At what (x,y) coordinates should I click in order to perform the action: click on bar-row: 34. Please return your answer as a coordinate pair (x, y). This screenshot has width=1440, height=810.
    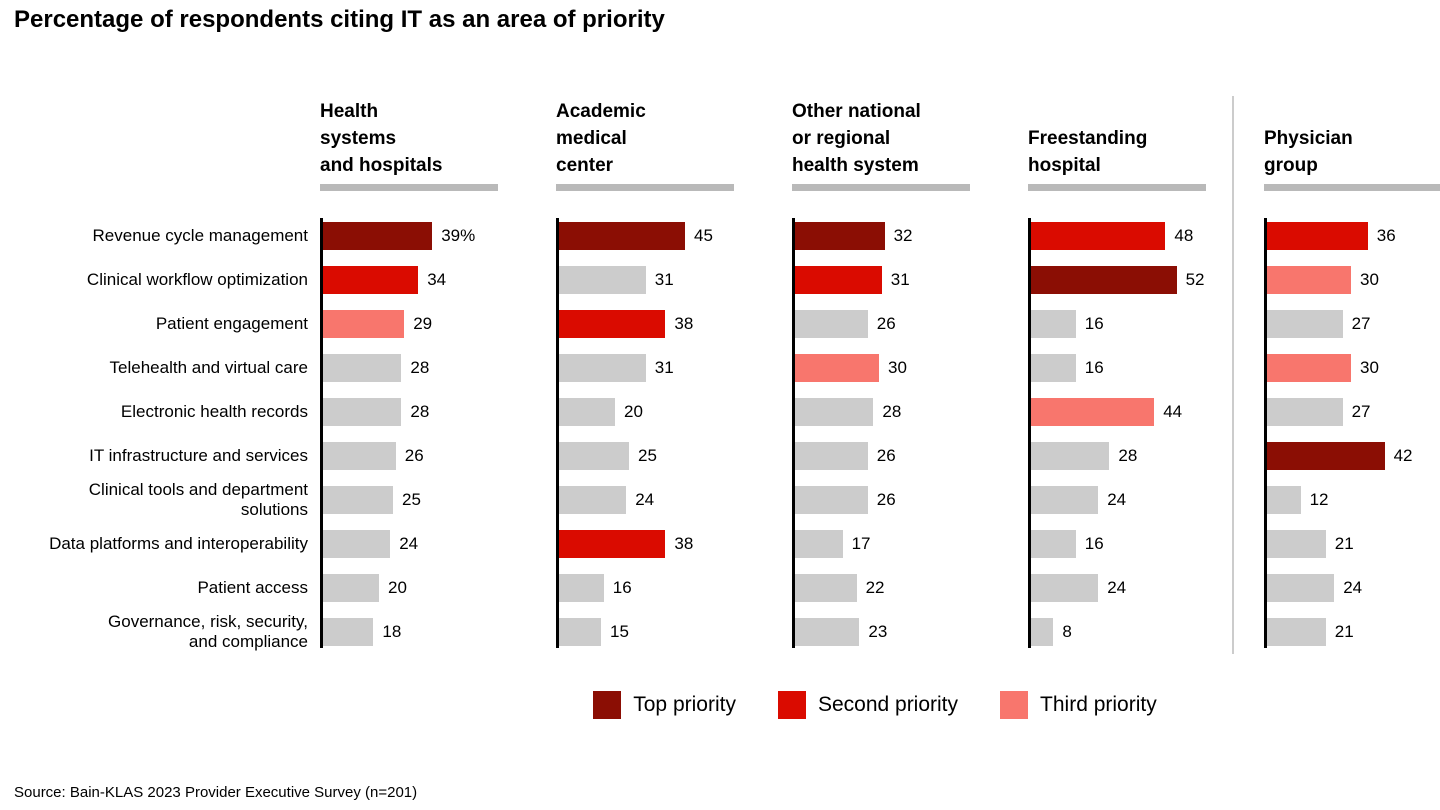
    Looking at the image, I should click on (473, 280).